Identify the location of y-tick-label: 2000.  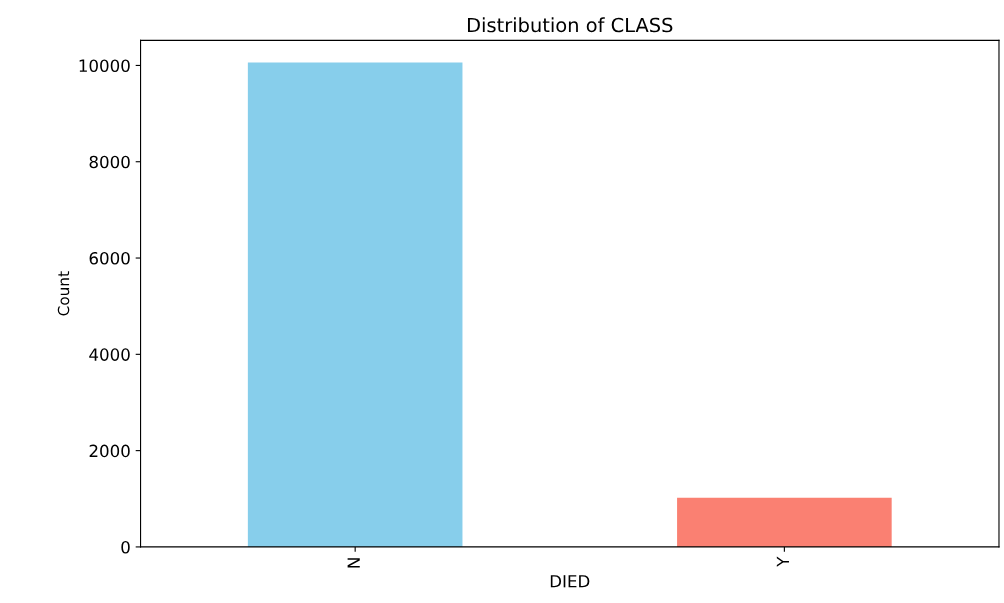
(109, 451).